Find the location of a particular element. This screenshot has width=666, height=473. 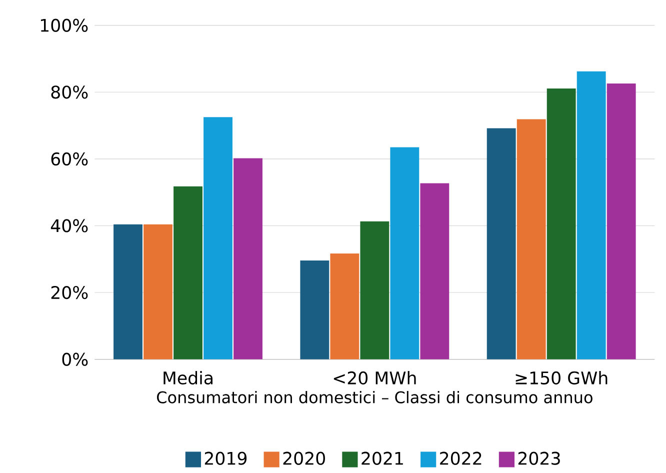

x-tick-label: Media is located at coordinates (188, 378).